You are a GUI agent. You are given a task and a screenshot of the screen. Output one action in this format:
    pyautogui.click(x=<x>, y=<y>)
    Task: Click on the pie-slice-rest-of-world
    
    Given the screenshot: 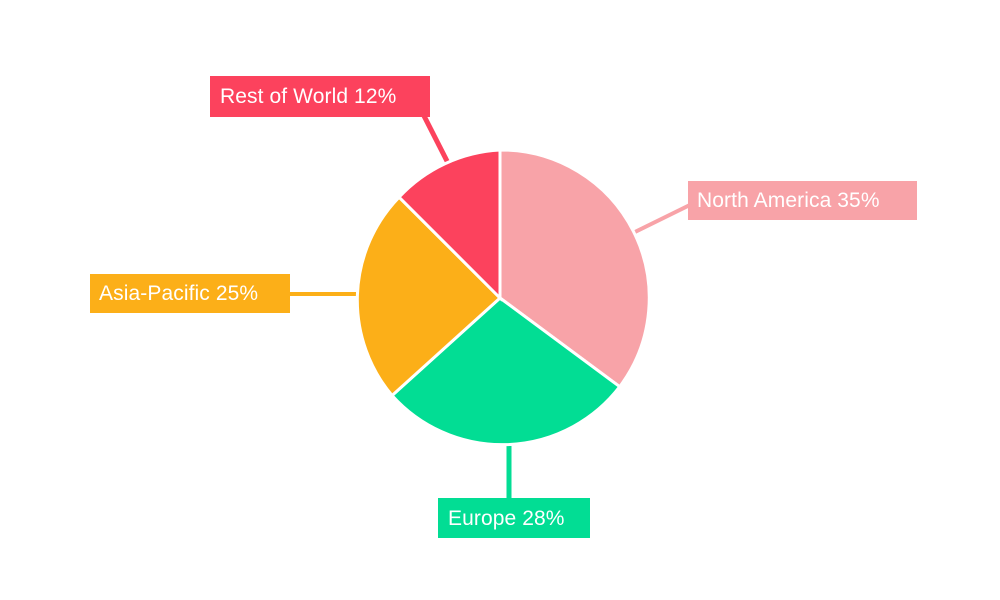 What is the action you would take?
    pyautogui.click(x=449, y=225)
    